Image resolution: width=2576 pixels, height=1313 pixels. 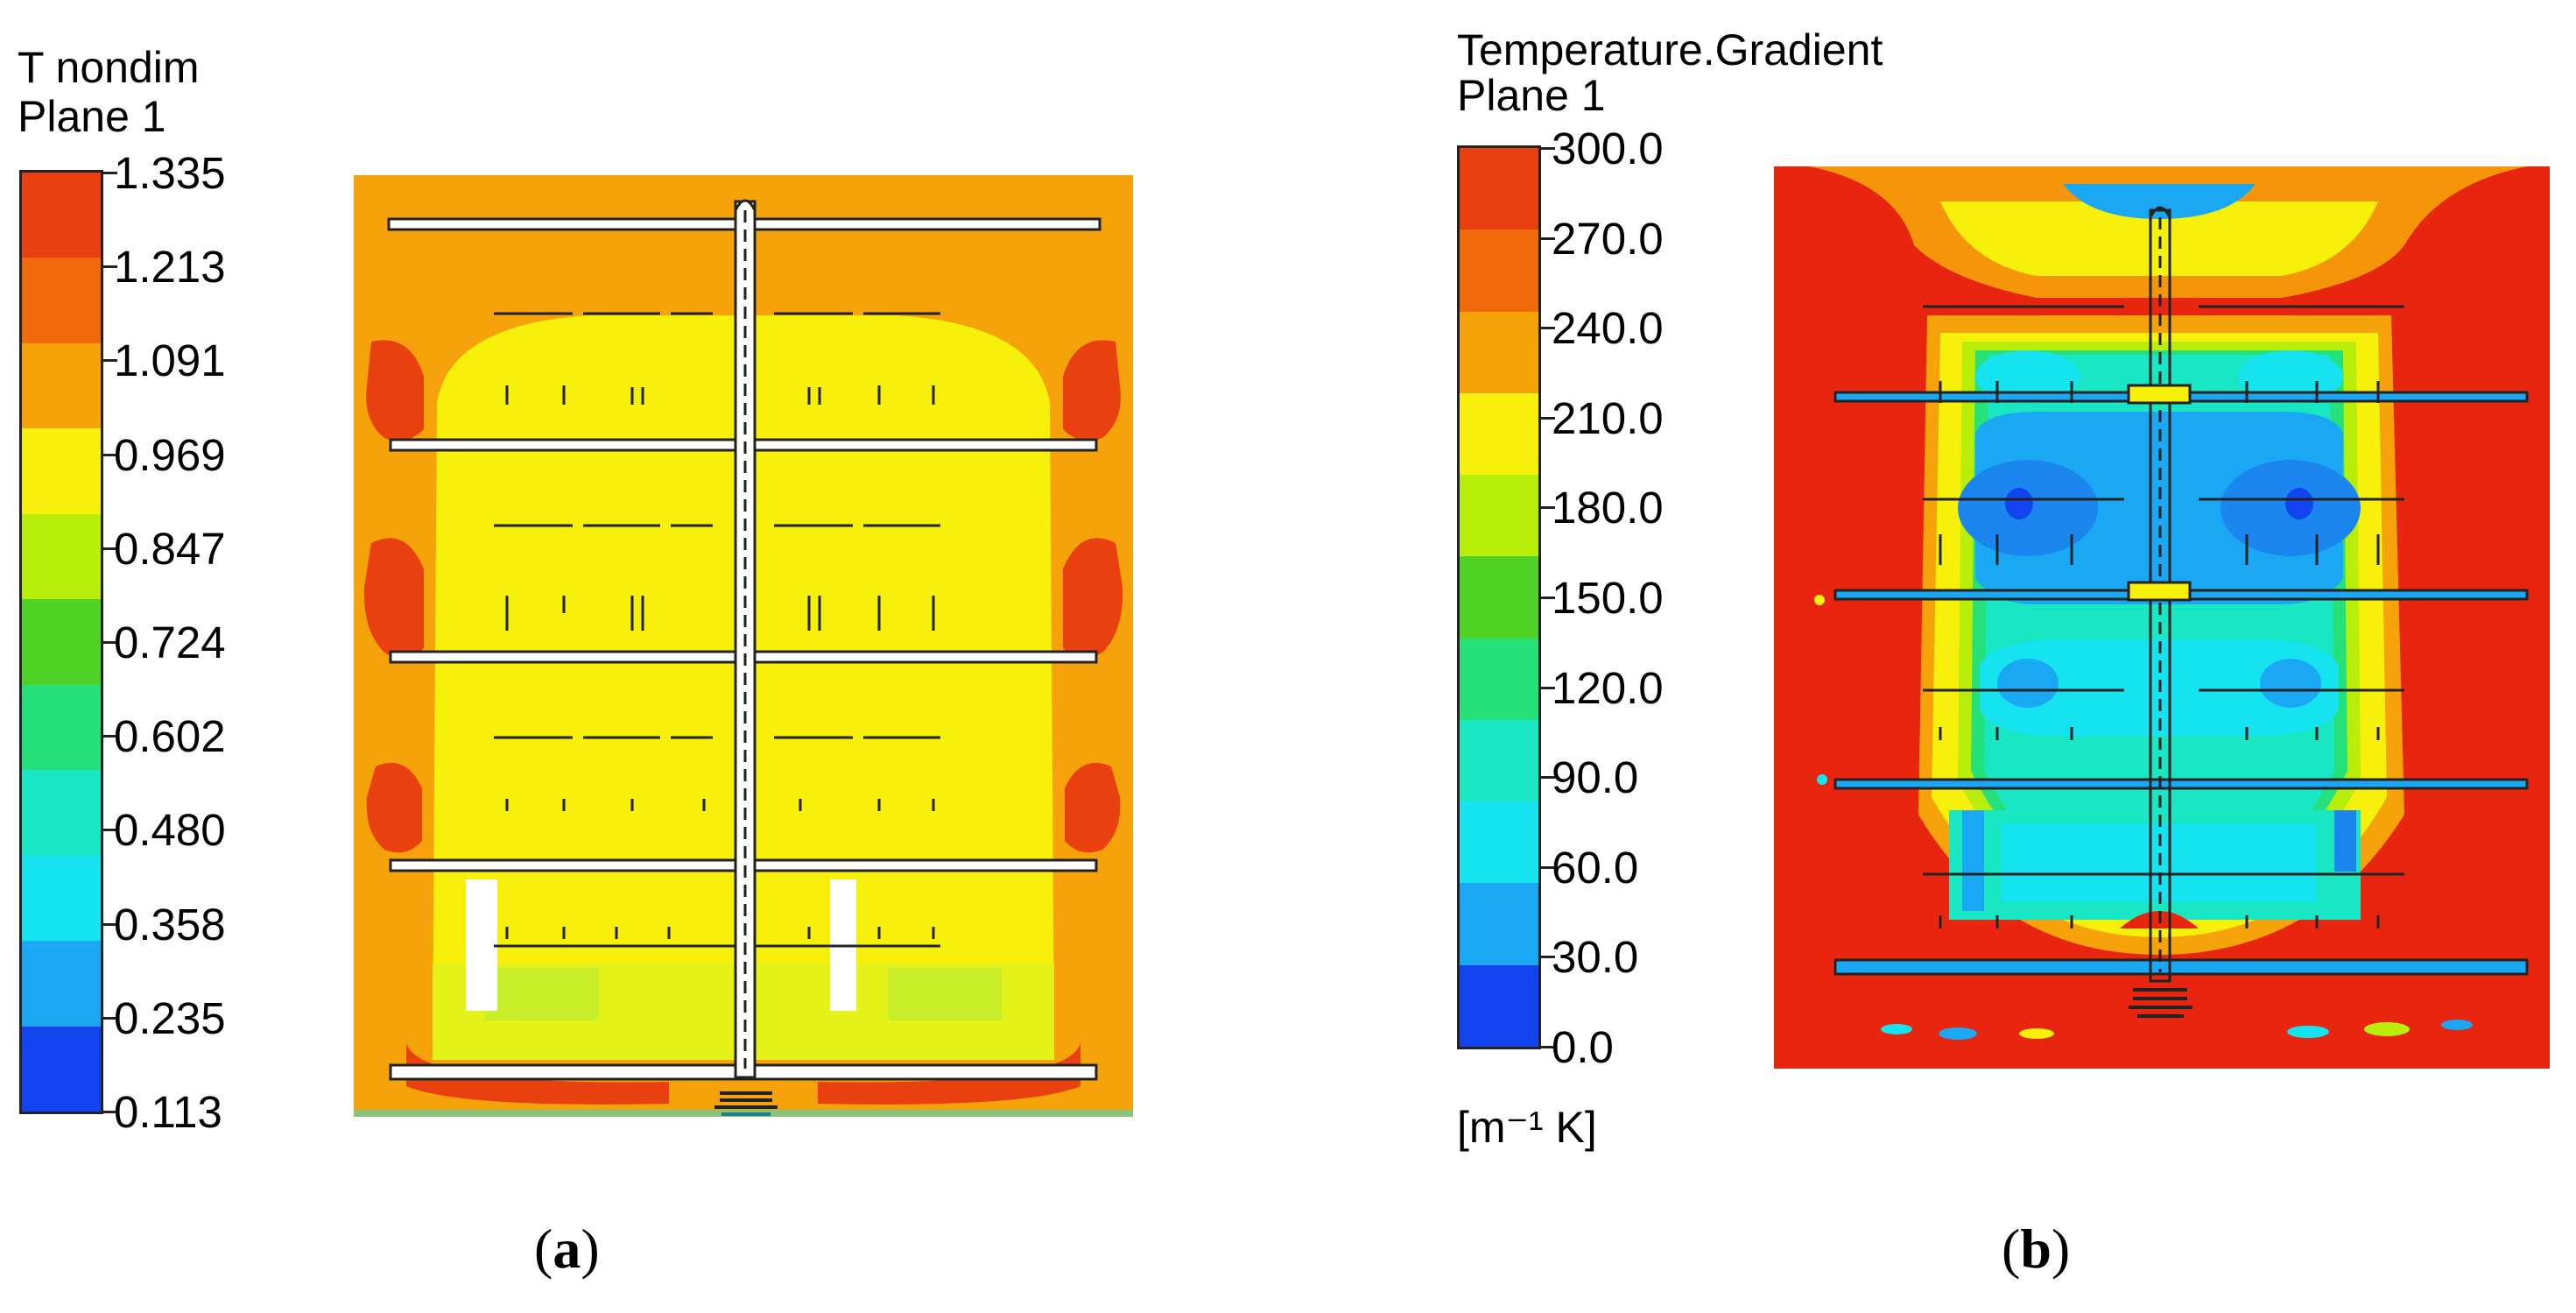 What do you see at coordinates (170, 1017) in the screenshot?
I see `colorbar-tick-label: 0.235` at bounding box center [170, 1017].